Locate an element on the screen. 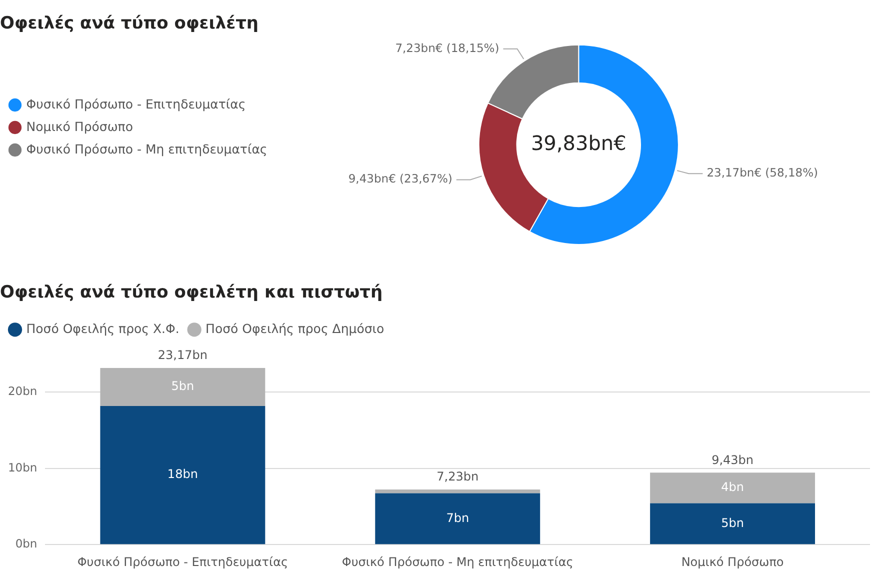 This screenshot has height=576, width=895. data-label: 7,23bn€ (18,15%) is located at coordinates (447, 47).